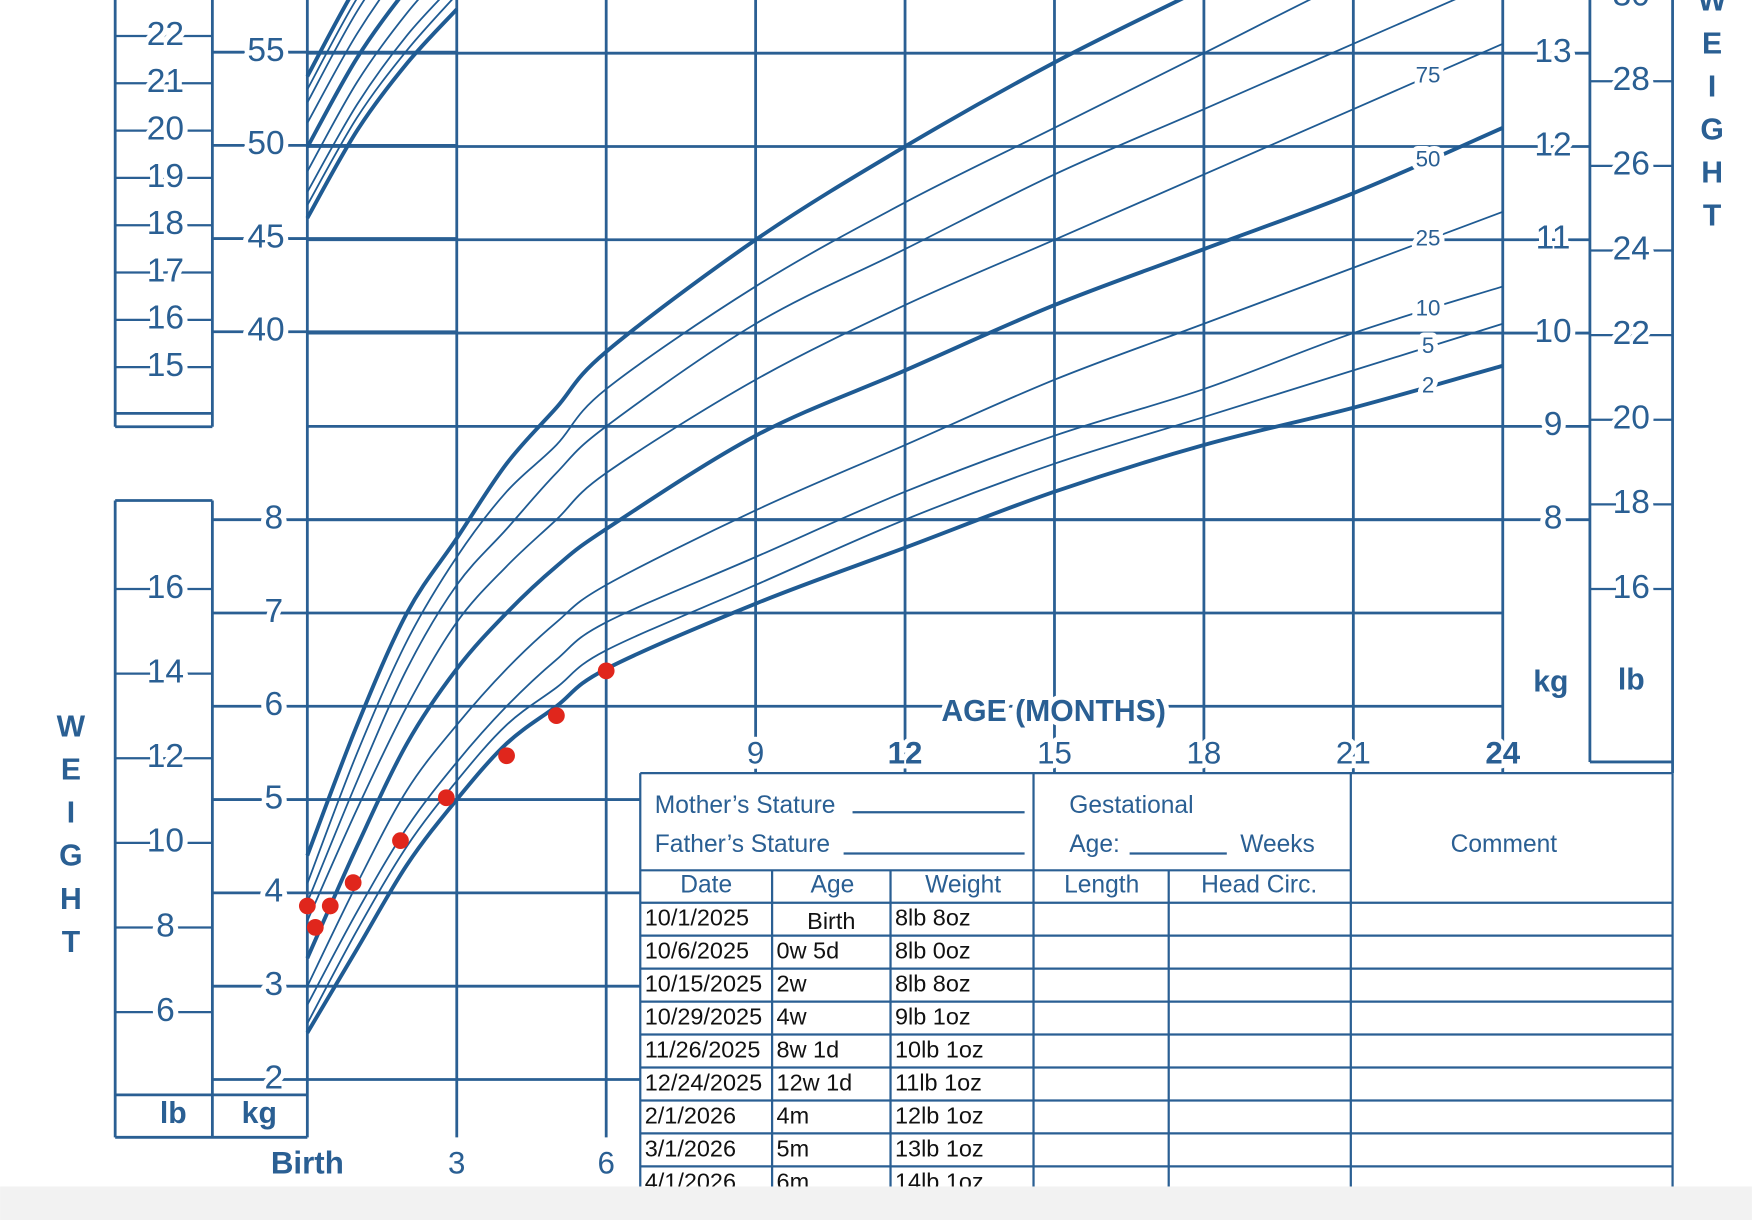 Image resolution: width=1752 pixels, height=1220 pixels. What do you see at coordinates (605, 1163) in the screenshot?
I see `x-tick-label: 6` at bounding box center [605, 1163].